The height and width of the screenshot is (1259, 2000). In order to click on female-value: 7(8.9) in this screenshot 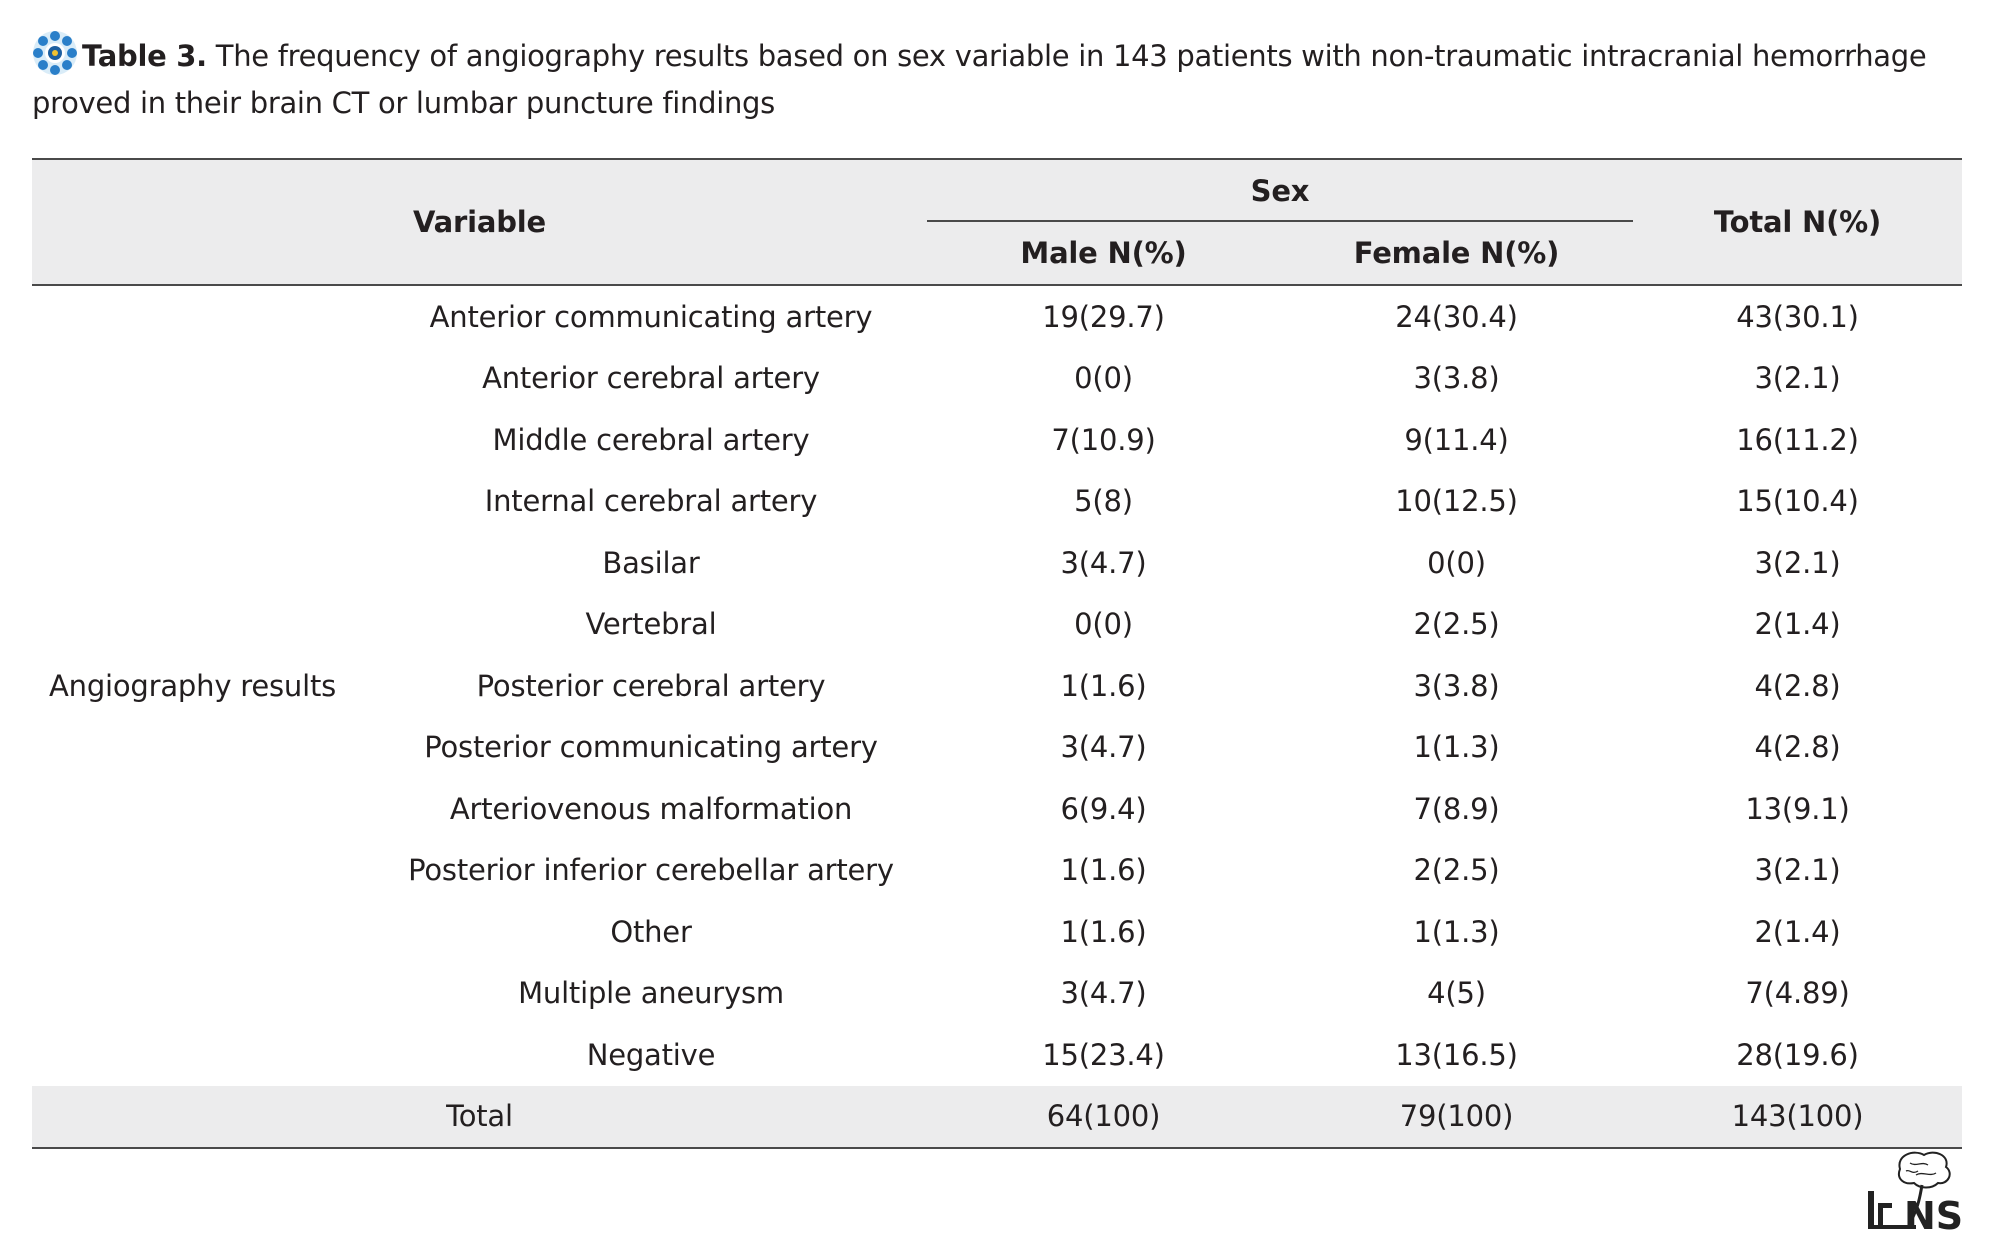, I will do `click(1456, 808)`.